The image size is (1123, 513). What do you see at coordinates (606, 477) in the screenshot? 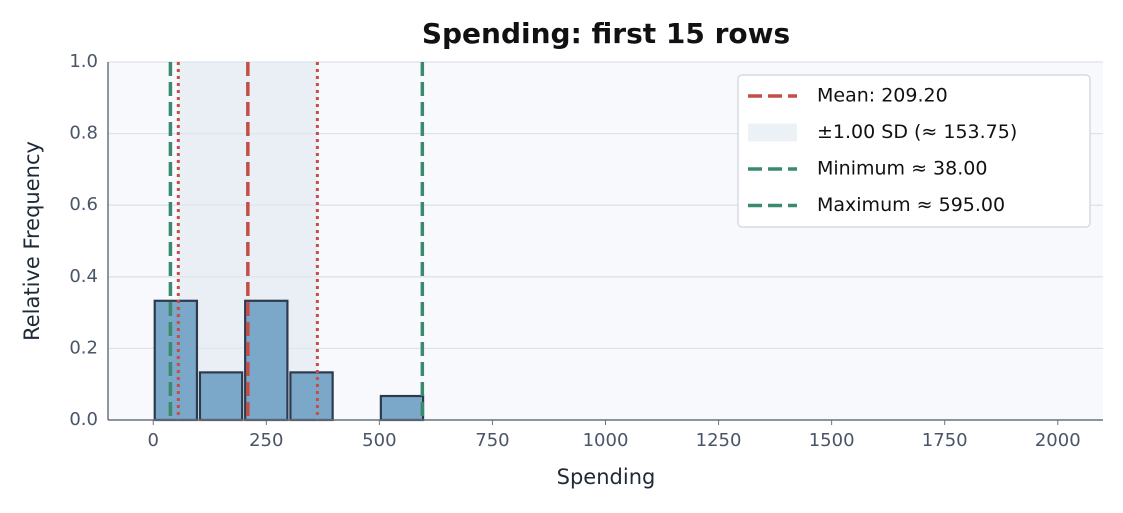
I see `x-axis-label: Spending` at bounding box center [606, 477].